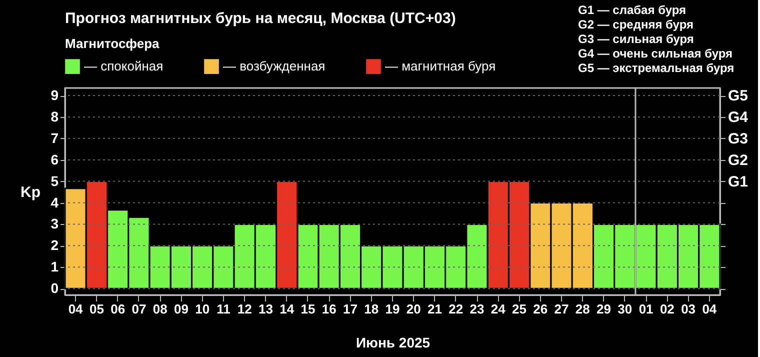  Describe the element at coordinates (287, 309) in the screenshot. I see `x-tick-label: 14` at that location.